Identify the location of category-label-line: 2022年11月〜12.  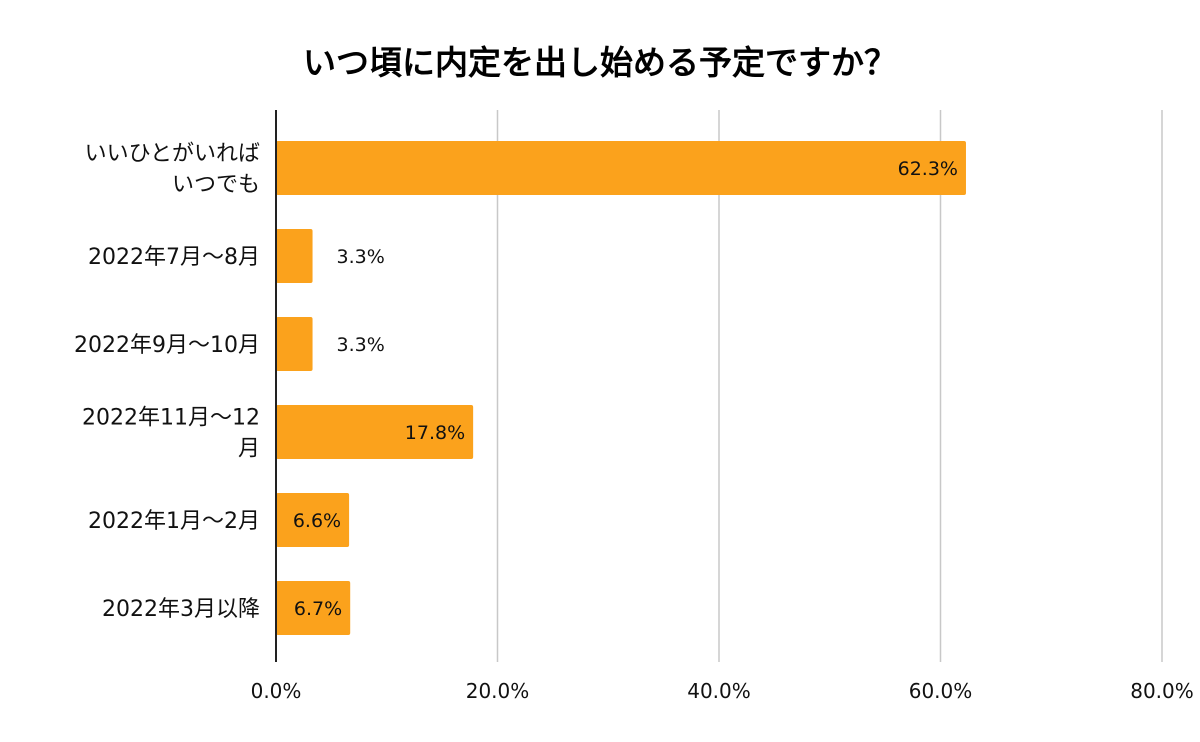
(171, 418).